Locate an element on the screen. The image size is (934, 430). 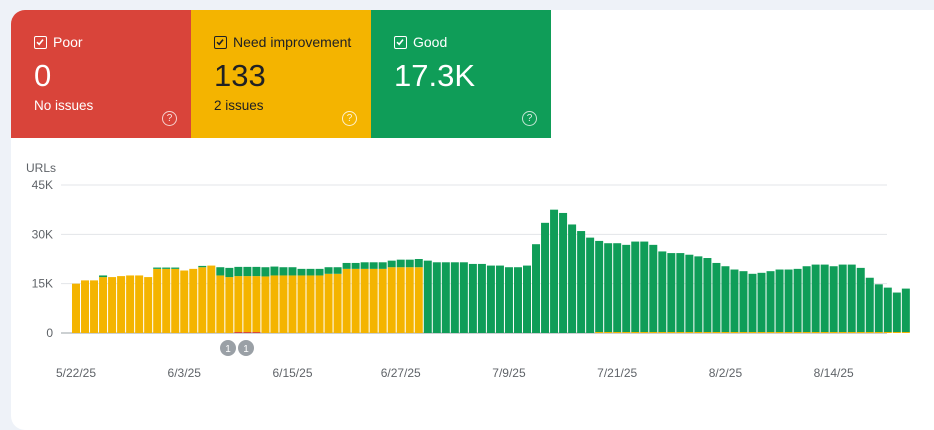
bar-poor is located at coordinates (238, 332).